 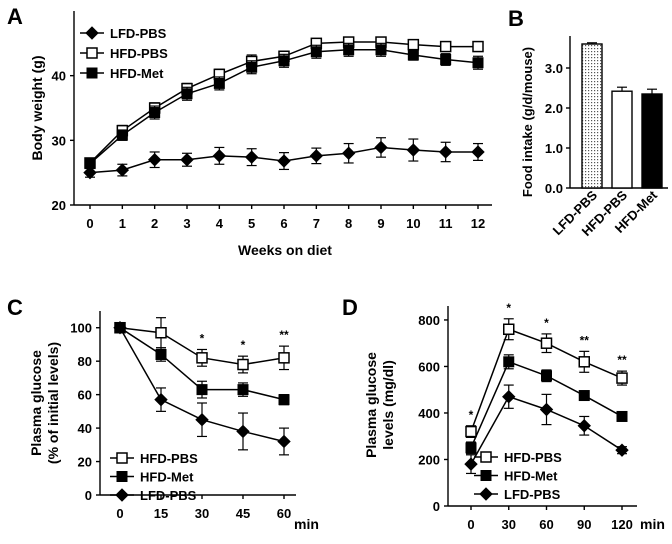 I want to click on x-tick-label: 10, so click(x=413, y=223).